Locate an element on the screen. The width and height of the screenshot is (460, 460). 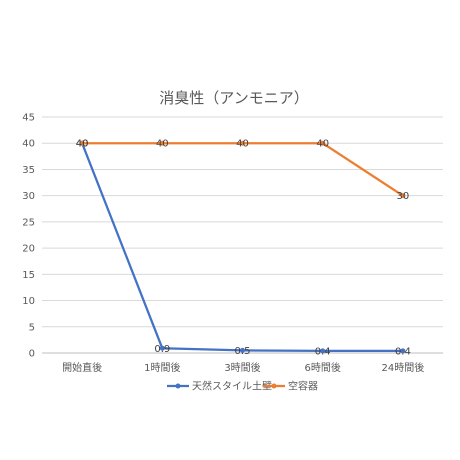
y-tick-label: 45 is located at coordinates (28, 118).